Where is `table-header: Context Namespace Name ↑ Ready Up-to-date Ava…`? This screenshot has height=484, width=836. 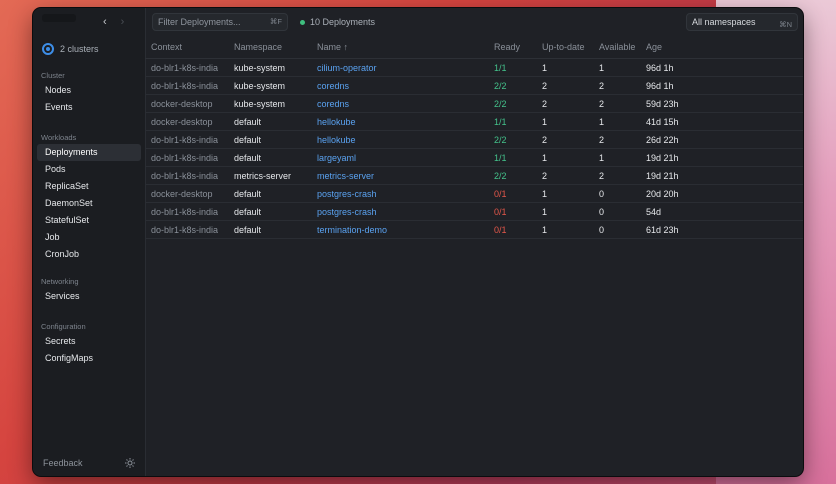
table-header: Context Namespace Name ↑ Ready Up-to-date Ava… is located at coordinates (474, 47).